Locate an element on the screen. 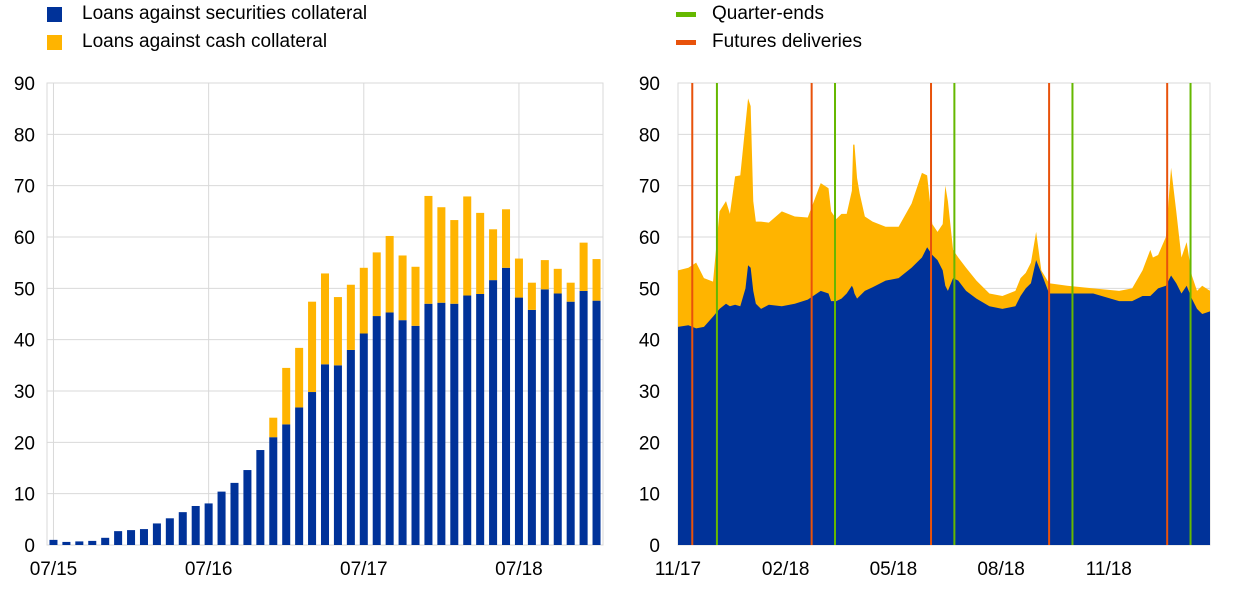  legend-label-cash: Loans against cash collateral is located at coordinates (205, 41).